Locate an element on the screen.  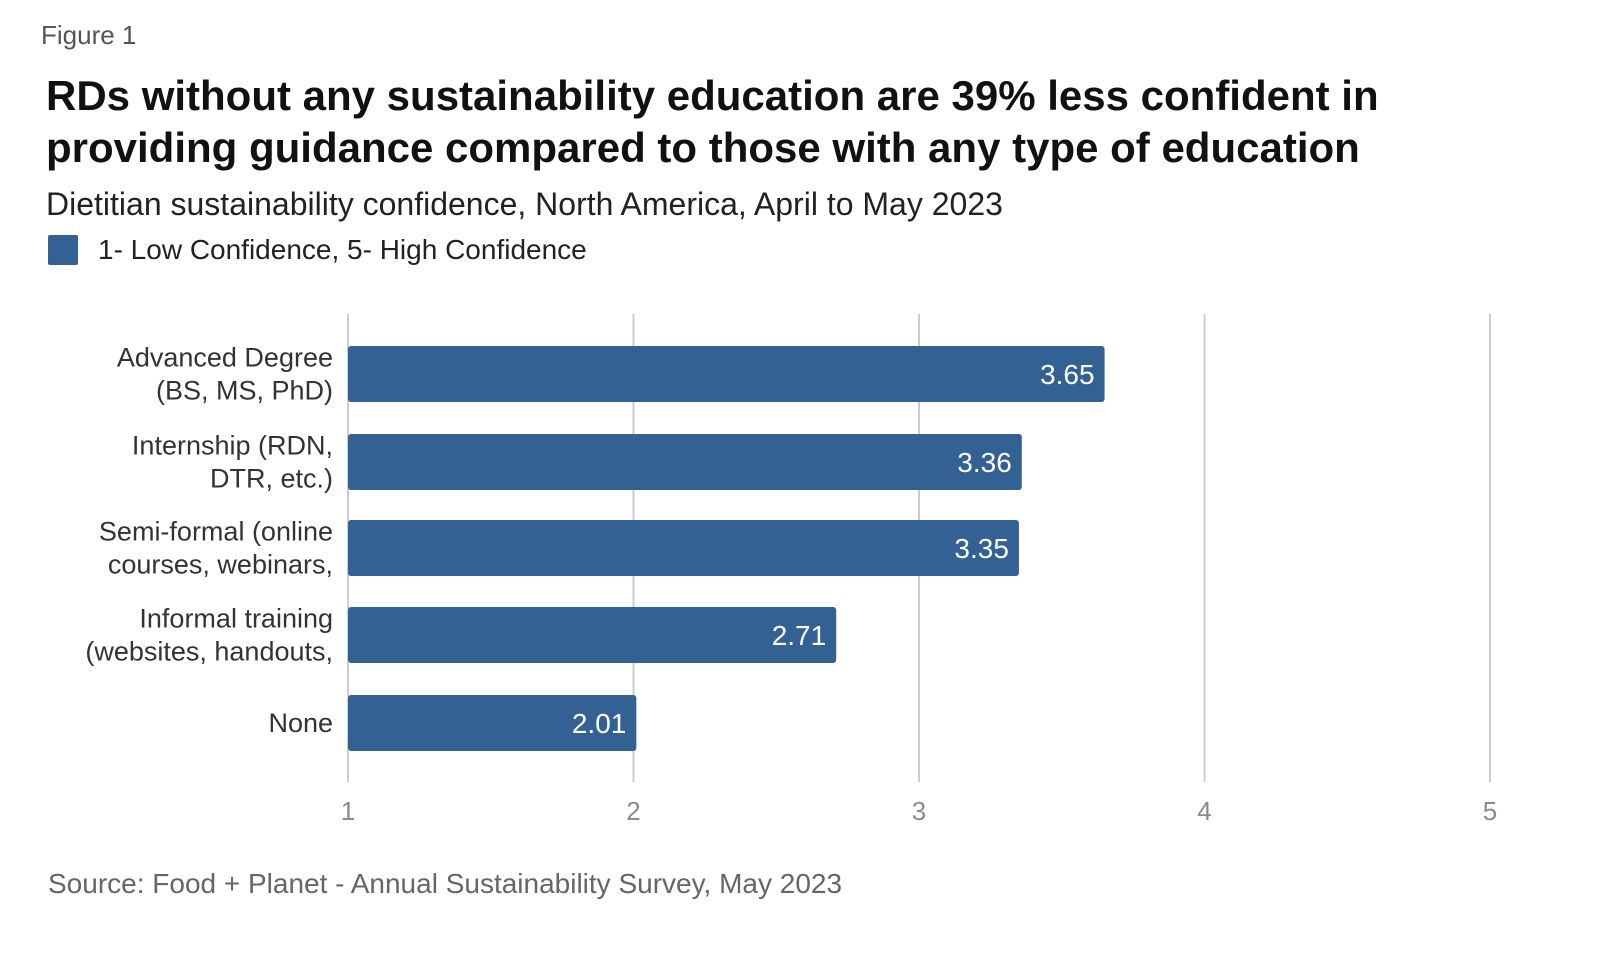
x-tick-label: 4 is located at coordinates (1204, 811).